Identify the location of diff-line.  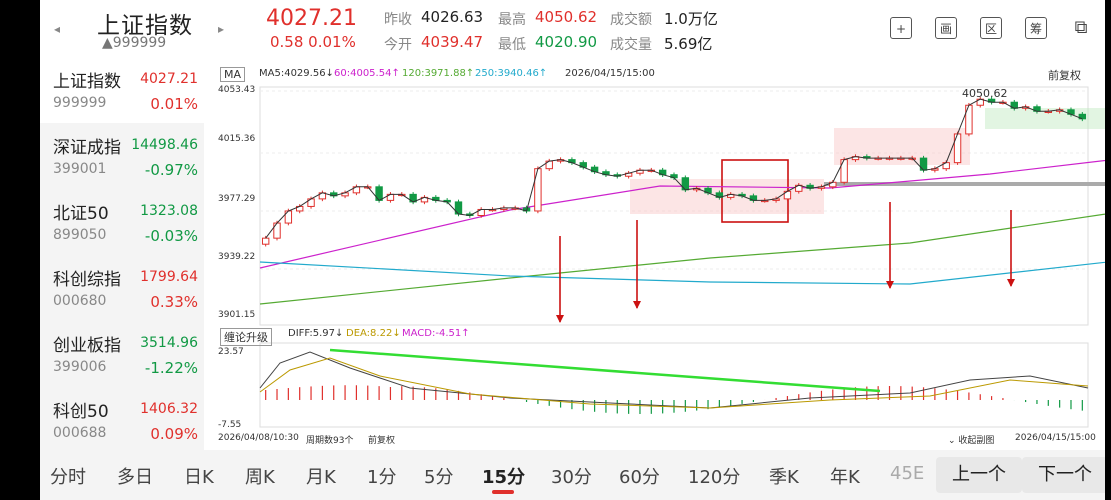
(674, 380).